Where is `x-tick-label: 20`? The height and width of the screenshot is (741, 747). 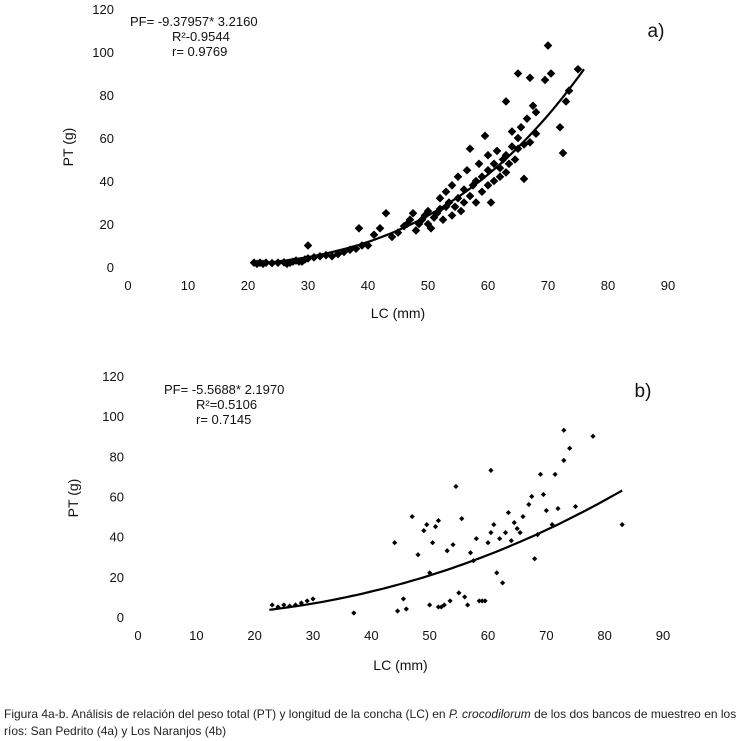
x-tick-label: 20 is located at coordinates (254, 635).